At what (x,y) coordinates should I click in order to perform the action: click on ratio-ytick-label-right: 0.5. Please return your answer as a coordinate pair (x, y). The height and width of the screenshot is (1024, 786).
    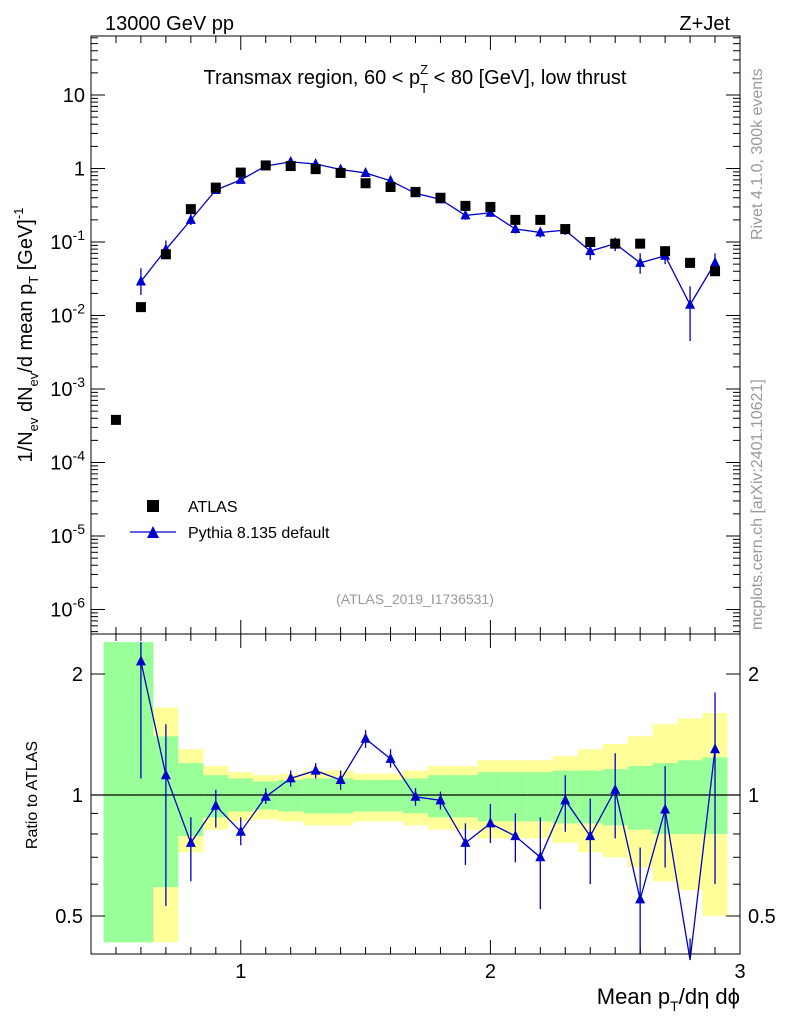
    Looking at the image, I should click on (762, 917).